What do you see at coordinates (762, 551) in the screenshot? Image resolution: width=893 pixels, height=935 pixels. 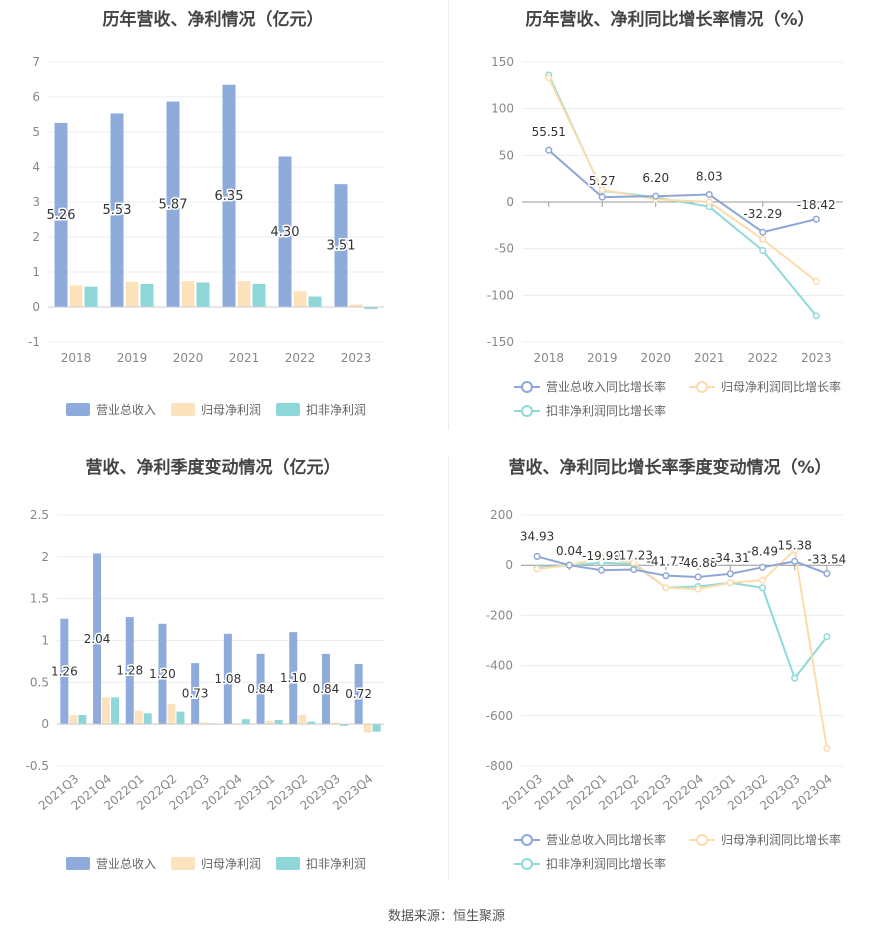 I see `revenue-growth-data-label: -8.49` at bounding box center [762, 551].